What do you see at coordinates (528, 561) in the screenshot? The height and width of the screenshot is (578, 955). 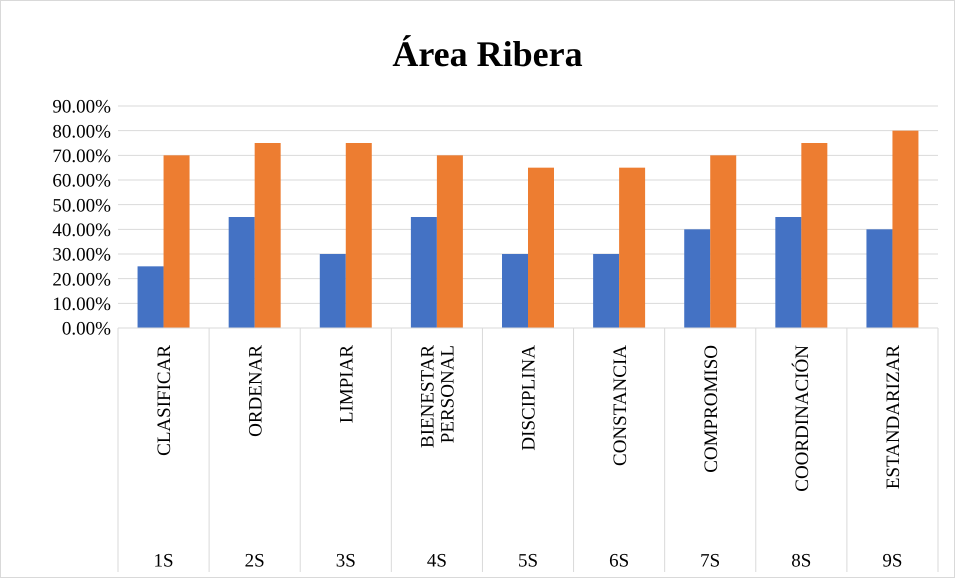 I see `text: 5S` at bounding box center [528, 561].